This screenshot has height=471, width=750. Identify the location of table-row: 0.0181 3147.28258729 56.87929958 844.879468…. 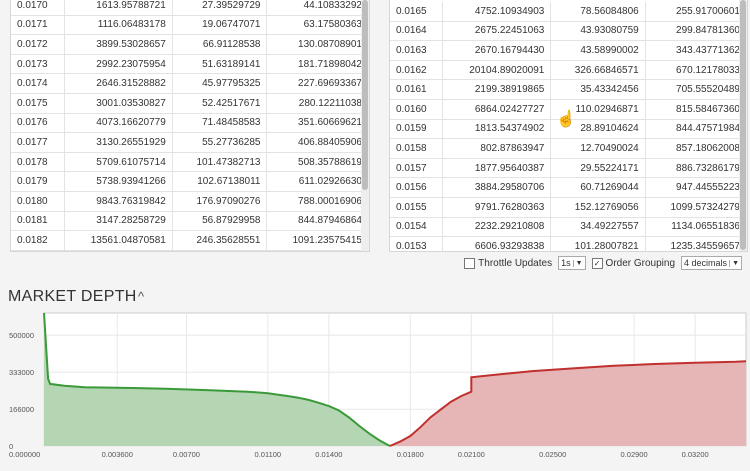
(190, 221).